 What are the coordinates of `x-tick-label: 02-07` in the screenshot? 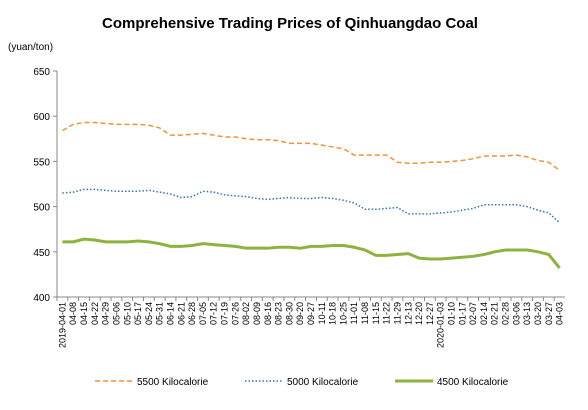 It's located at (473, 313).